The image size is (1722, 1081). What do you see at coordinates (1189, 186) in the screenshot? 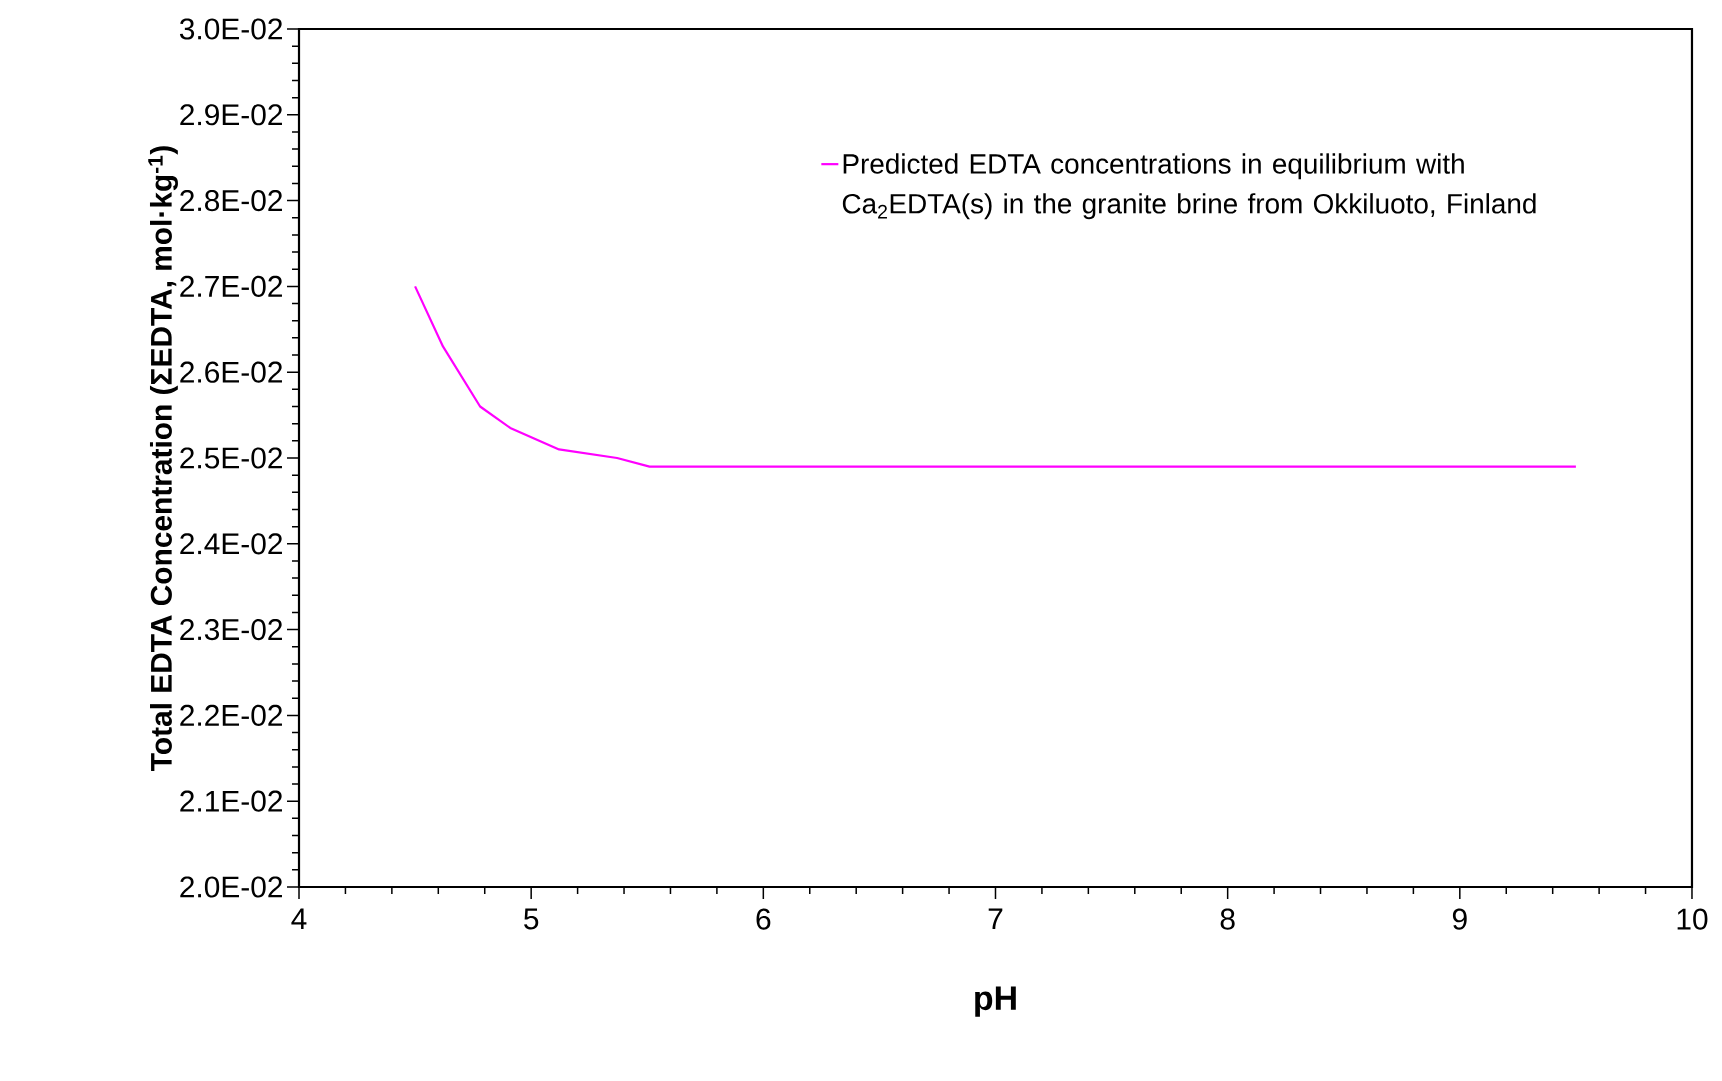
I see `legend-label: Predicted EDTA concentrations in equilibrium with Ca$_{2}$EDTA(s) in the granite brine from Okkiluoto, Finland` at bounding box center [1189, 186].